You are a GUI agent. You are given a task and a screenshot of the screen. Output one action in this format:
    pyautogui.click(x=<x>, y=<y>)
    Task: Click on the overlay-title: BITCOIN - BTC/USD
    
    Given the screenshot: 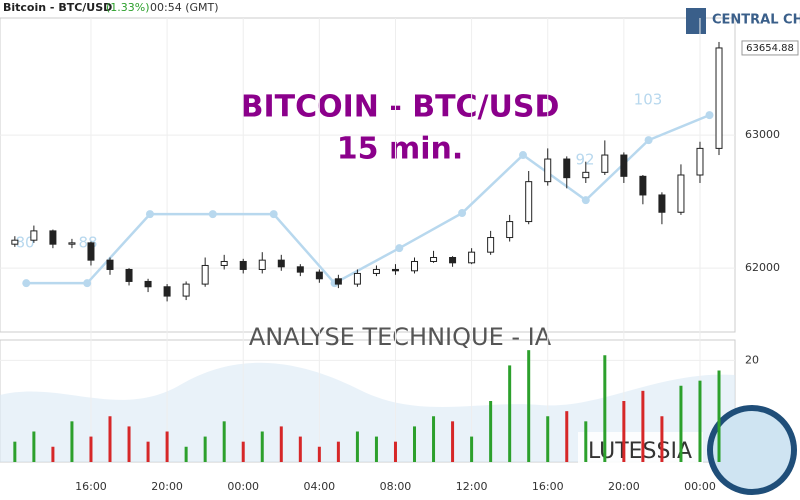 What is the action you would take?
    pyautogui.click(x=400, y=107)
    